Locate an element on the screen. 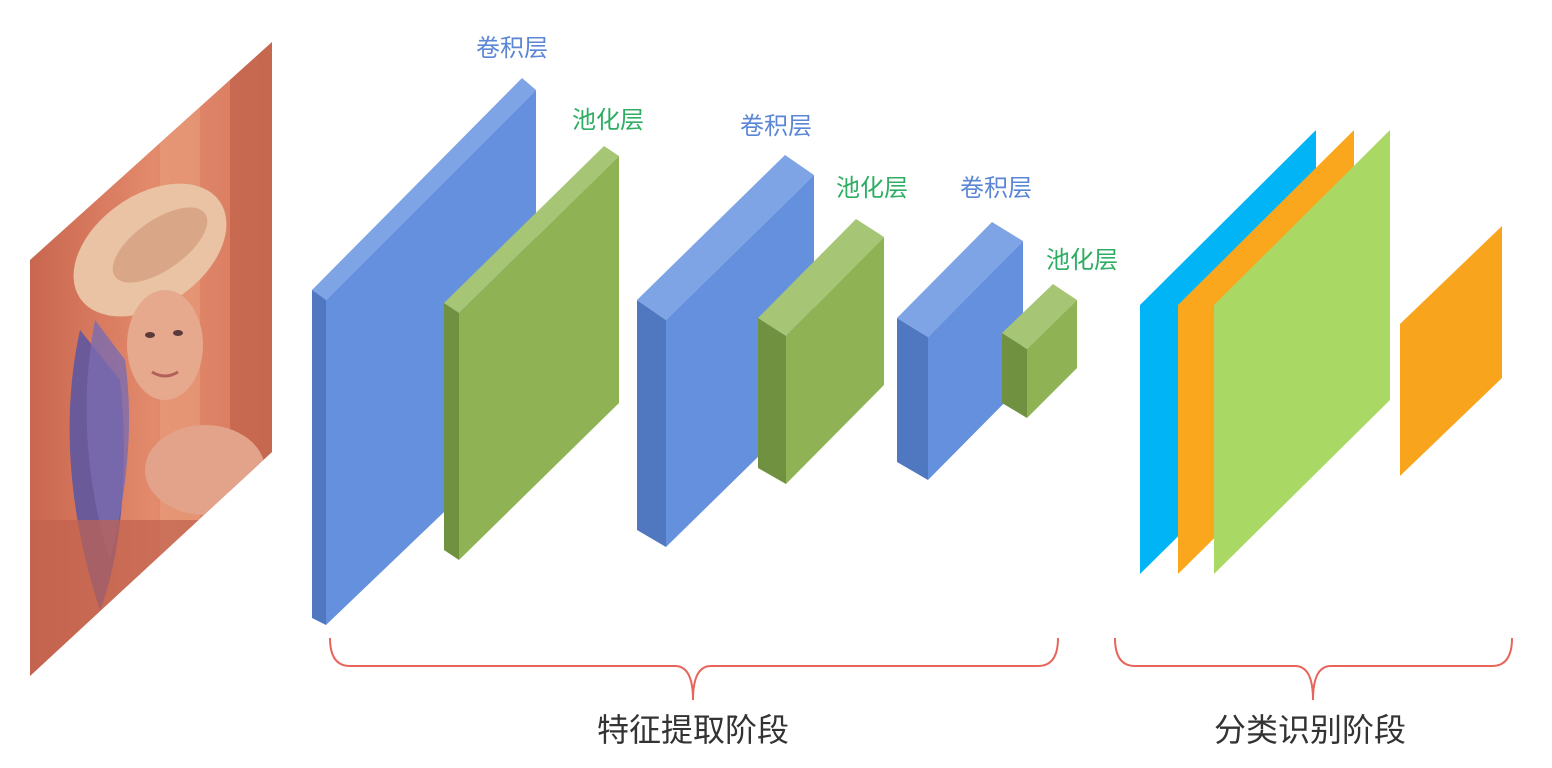 Image resolution: width=1552 pixels, height=768 pixels. layer-label-pool2: 池化层 is located at coordinates (872, 188).